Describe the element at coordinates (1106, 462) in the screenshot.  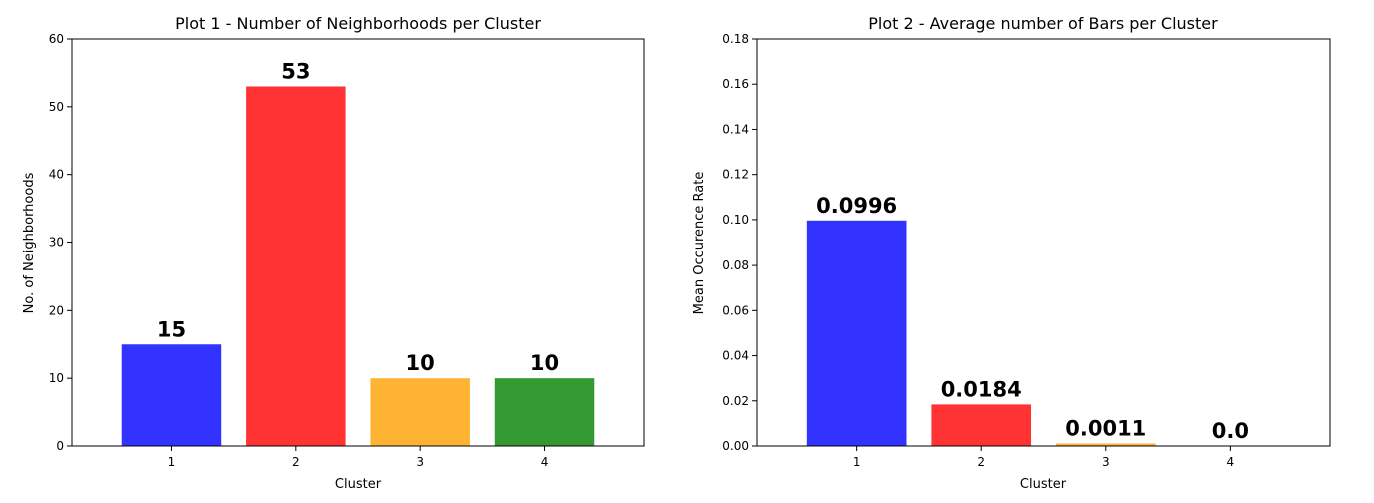
I see `plot-2-xtick-label: 3` at that location.